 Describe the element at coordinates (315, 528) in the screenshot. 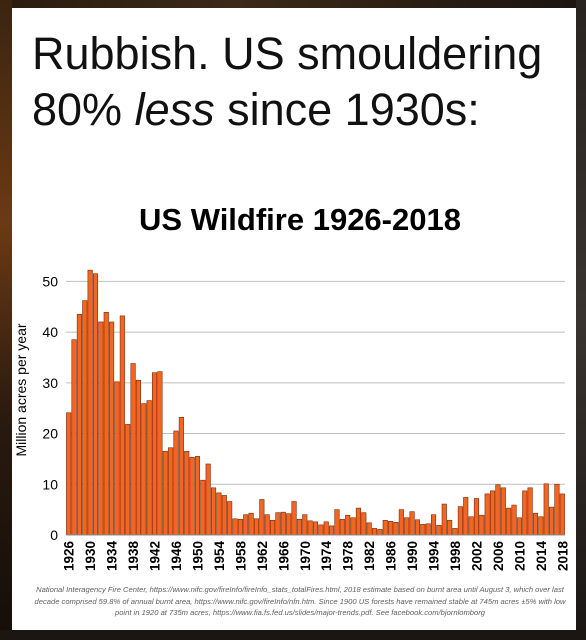

I see `bar-1972` at that location.